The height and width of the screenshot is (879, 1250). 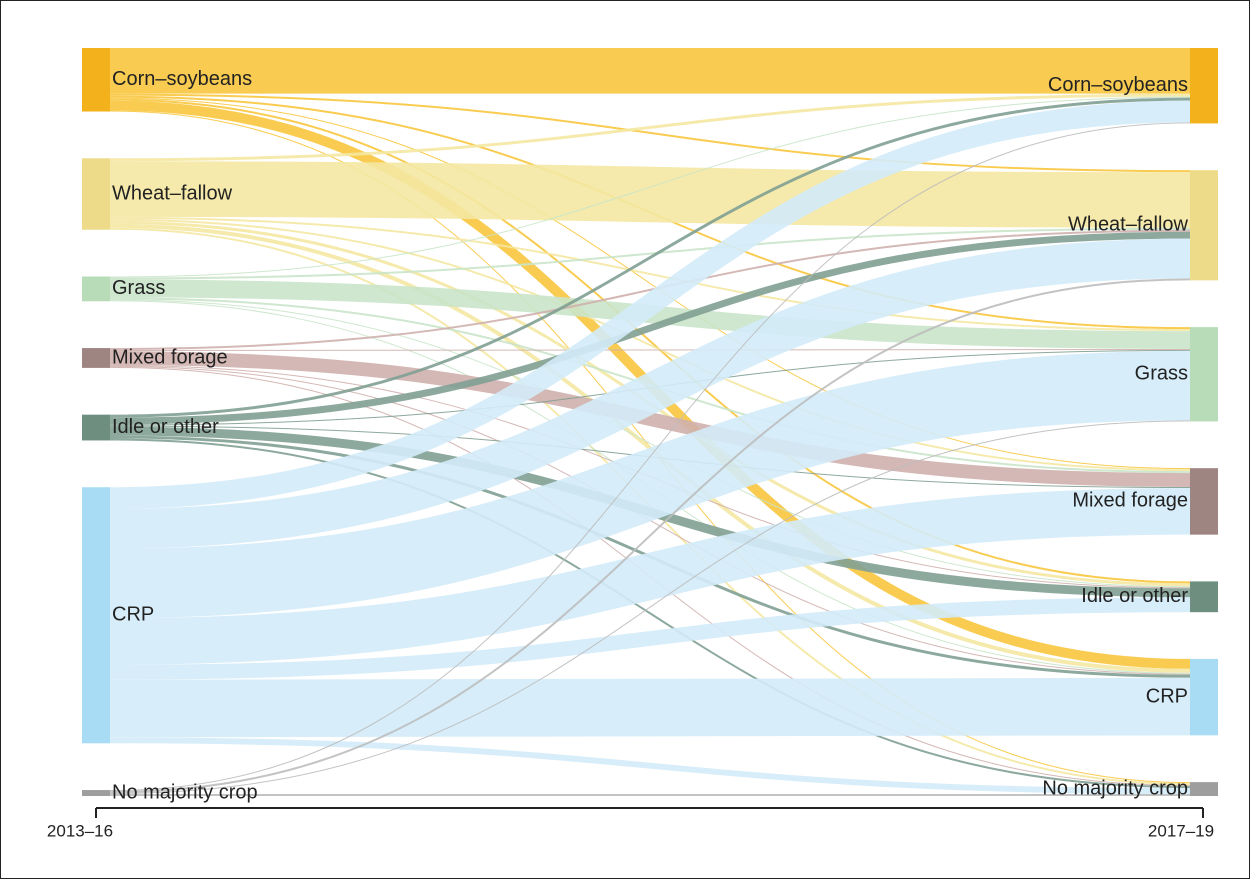 I want to click on source-label: Grass, so click(x=138, y=288).